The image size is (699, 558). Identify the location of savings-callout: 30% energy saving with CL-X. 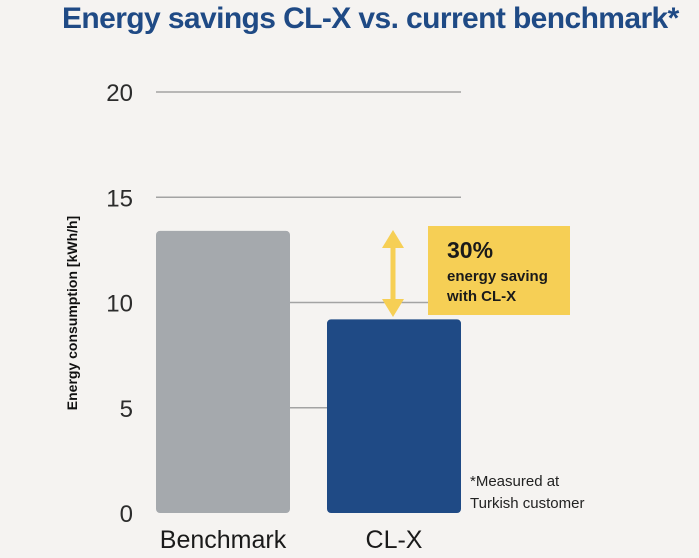
(499, 270).